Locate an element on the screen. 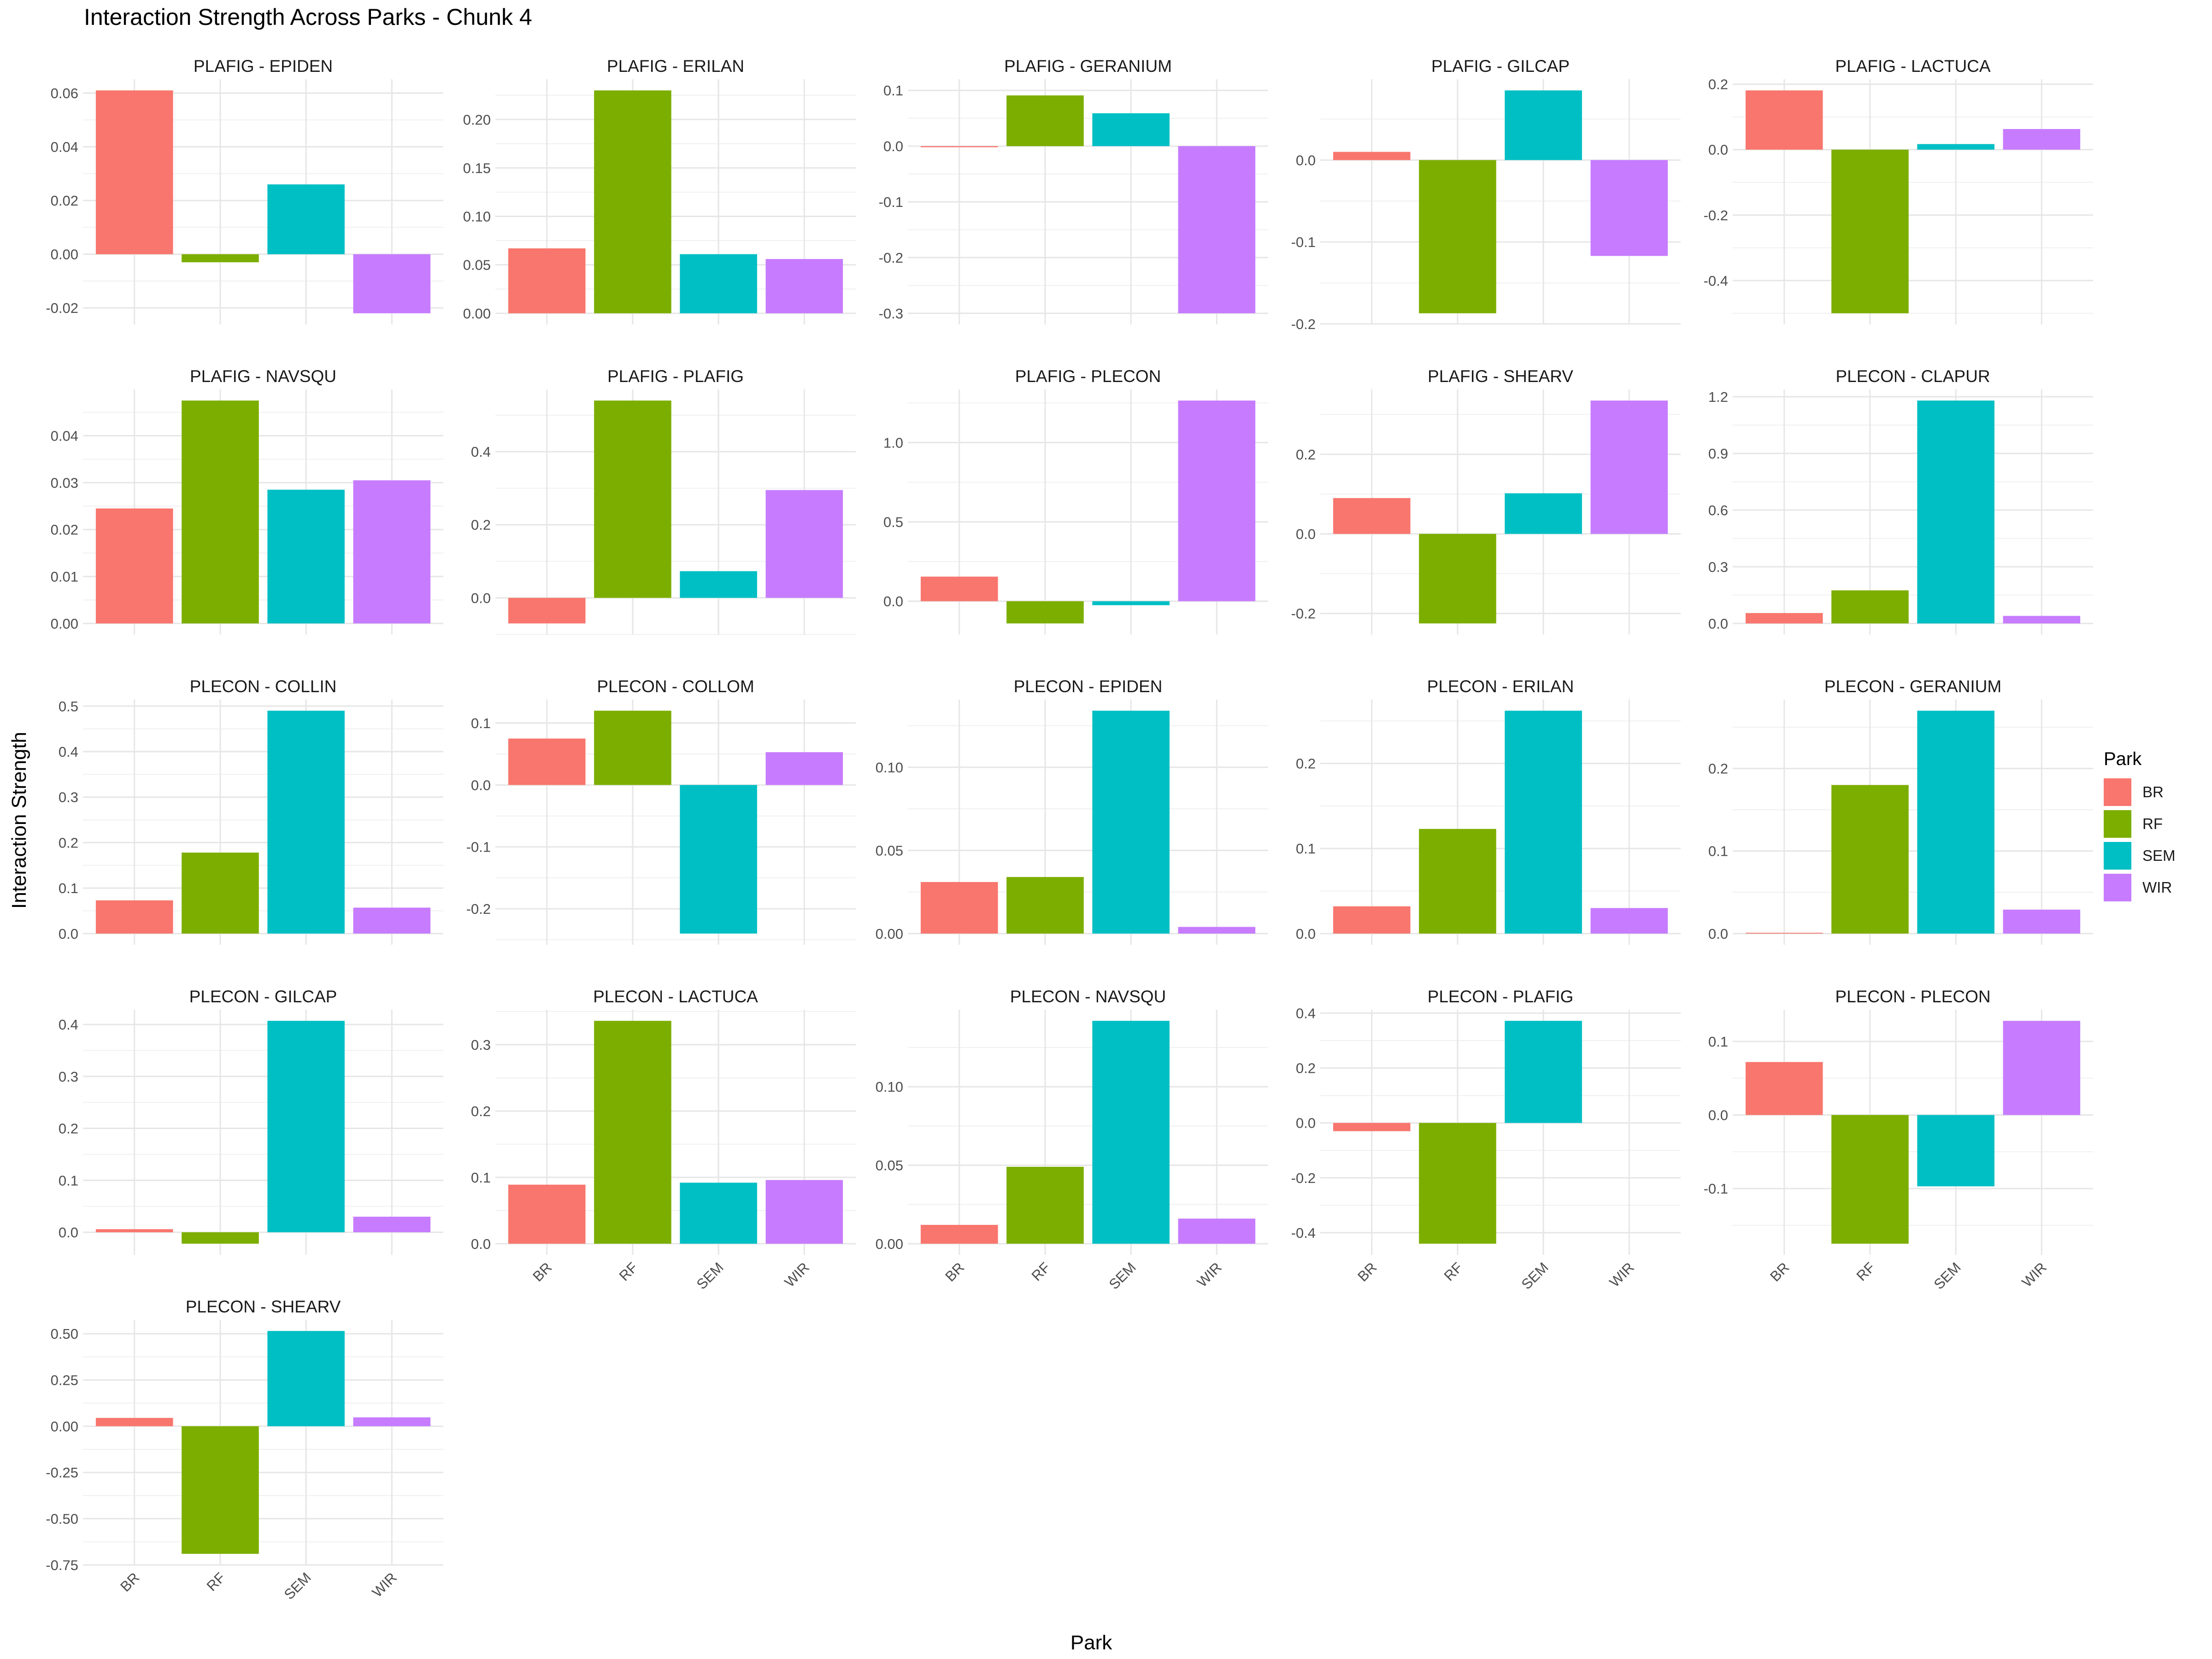 The image size is (2212, 1659). y-tick-label: 1.2 is located at coordinates (1718, 397).